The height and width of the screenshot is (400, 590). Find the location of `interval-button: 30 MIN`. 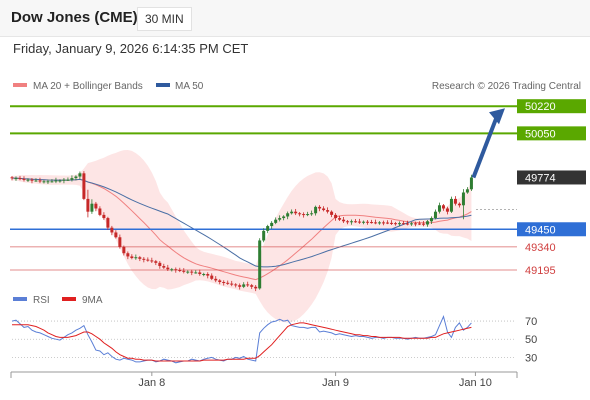

interval-button: 30 MIN is located at coordinates (164, 19).